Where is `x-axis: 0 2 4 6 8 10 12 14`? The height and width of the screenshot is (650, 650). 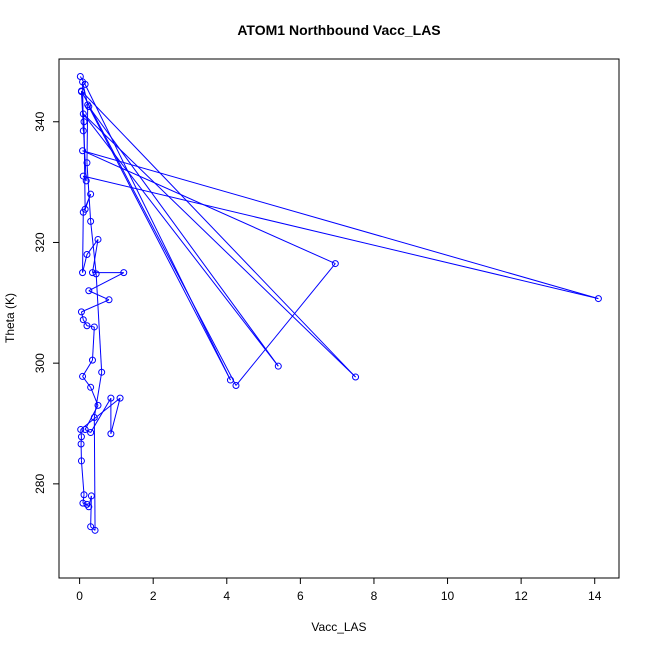
x-axis: 0 2 4 6 8 10 12 14 is located at coordinates (339, 590).